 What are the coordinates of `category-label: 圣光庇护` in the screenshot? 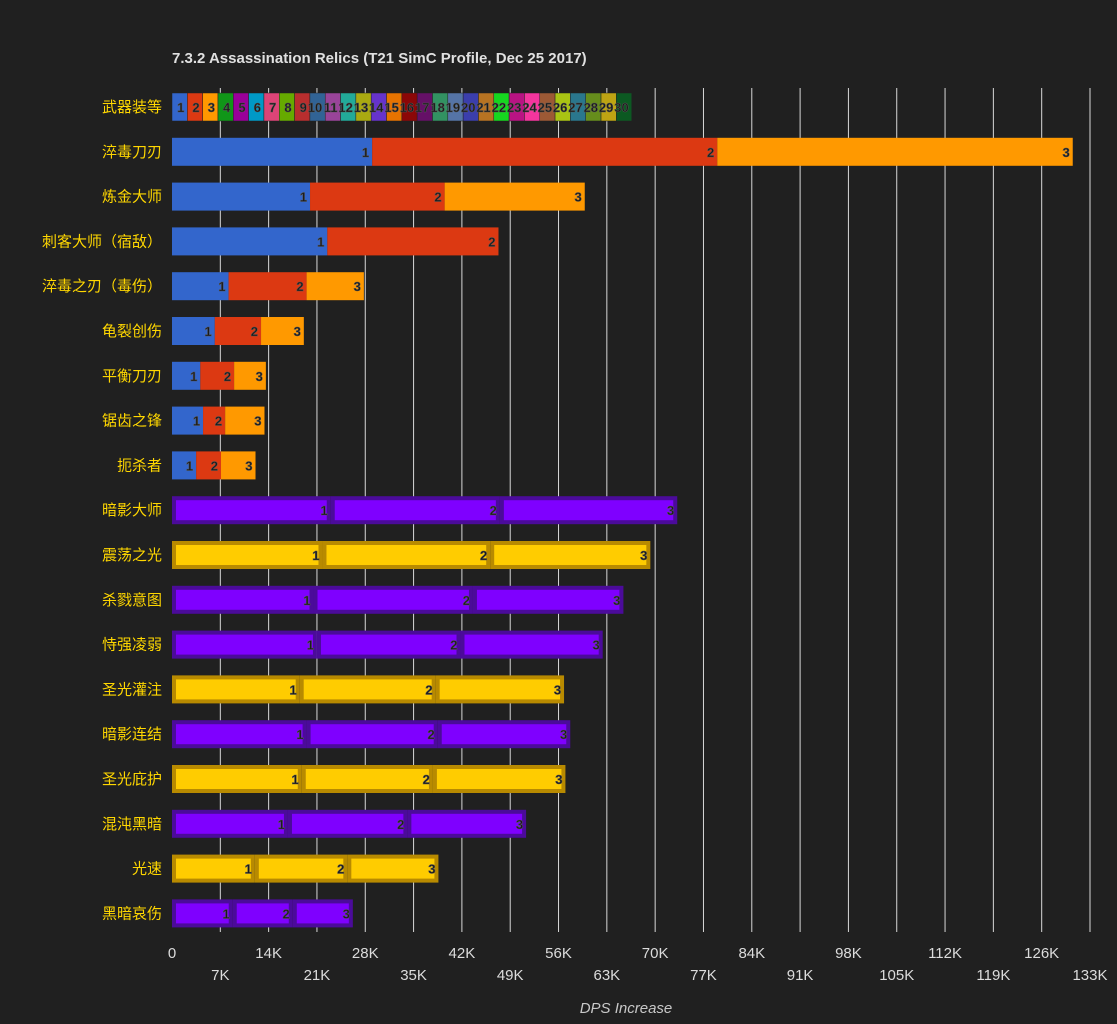 It's located at (132, 779).